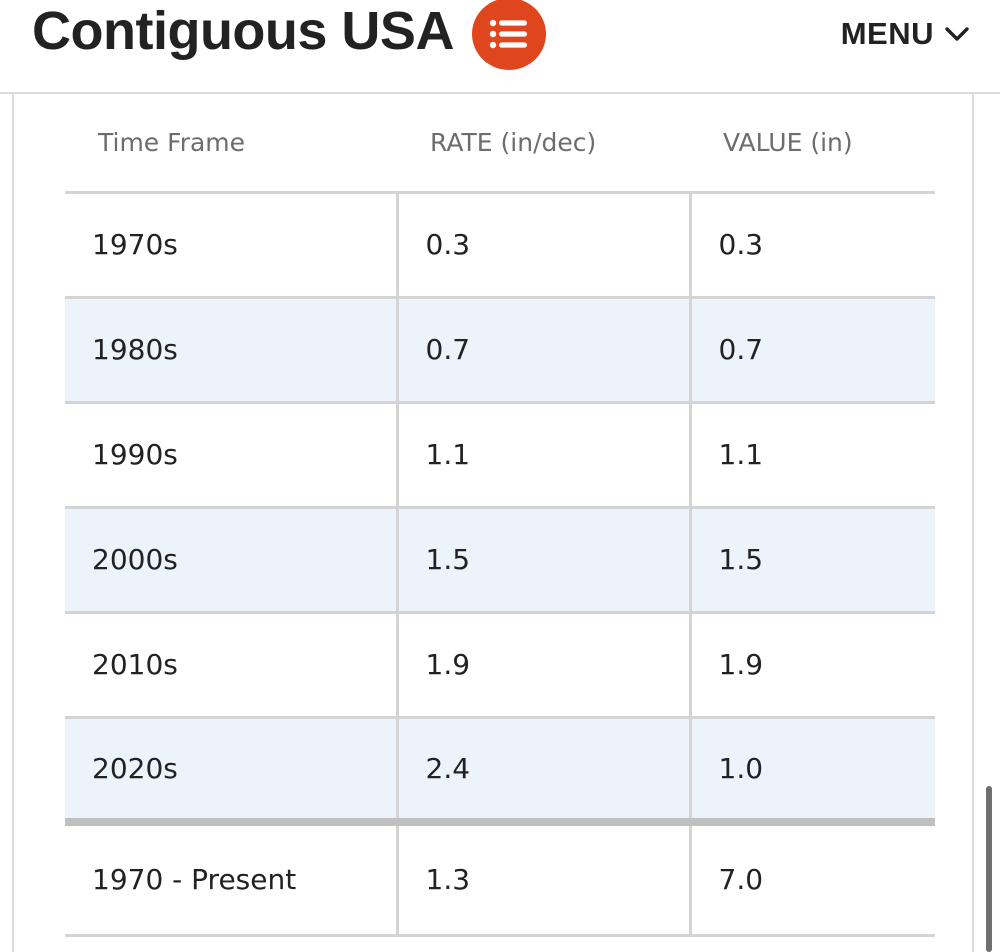 This screenshot has height=952, width=1000. I want to click on time-frame-cell: 2020s, so click(231, 771).